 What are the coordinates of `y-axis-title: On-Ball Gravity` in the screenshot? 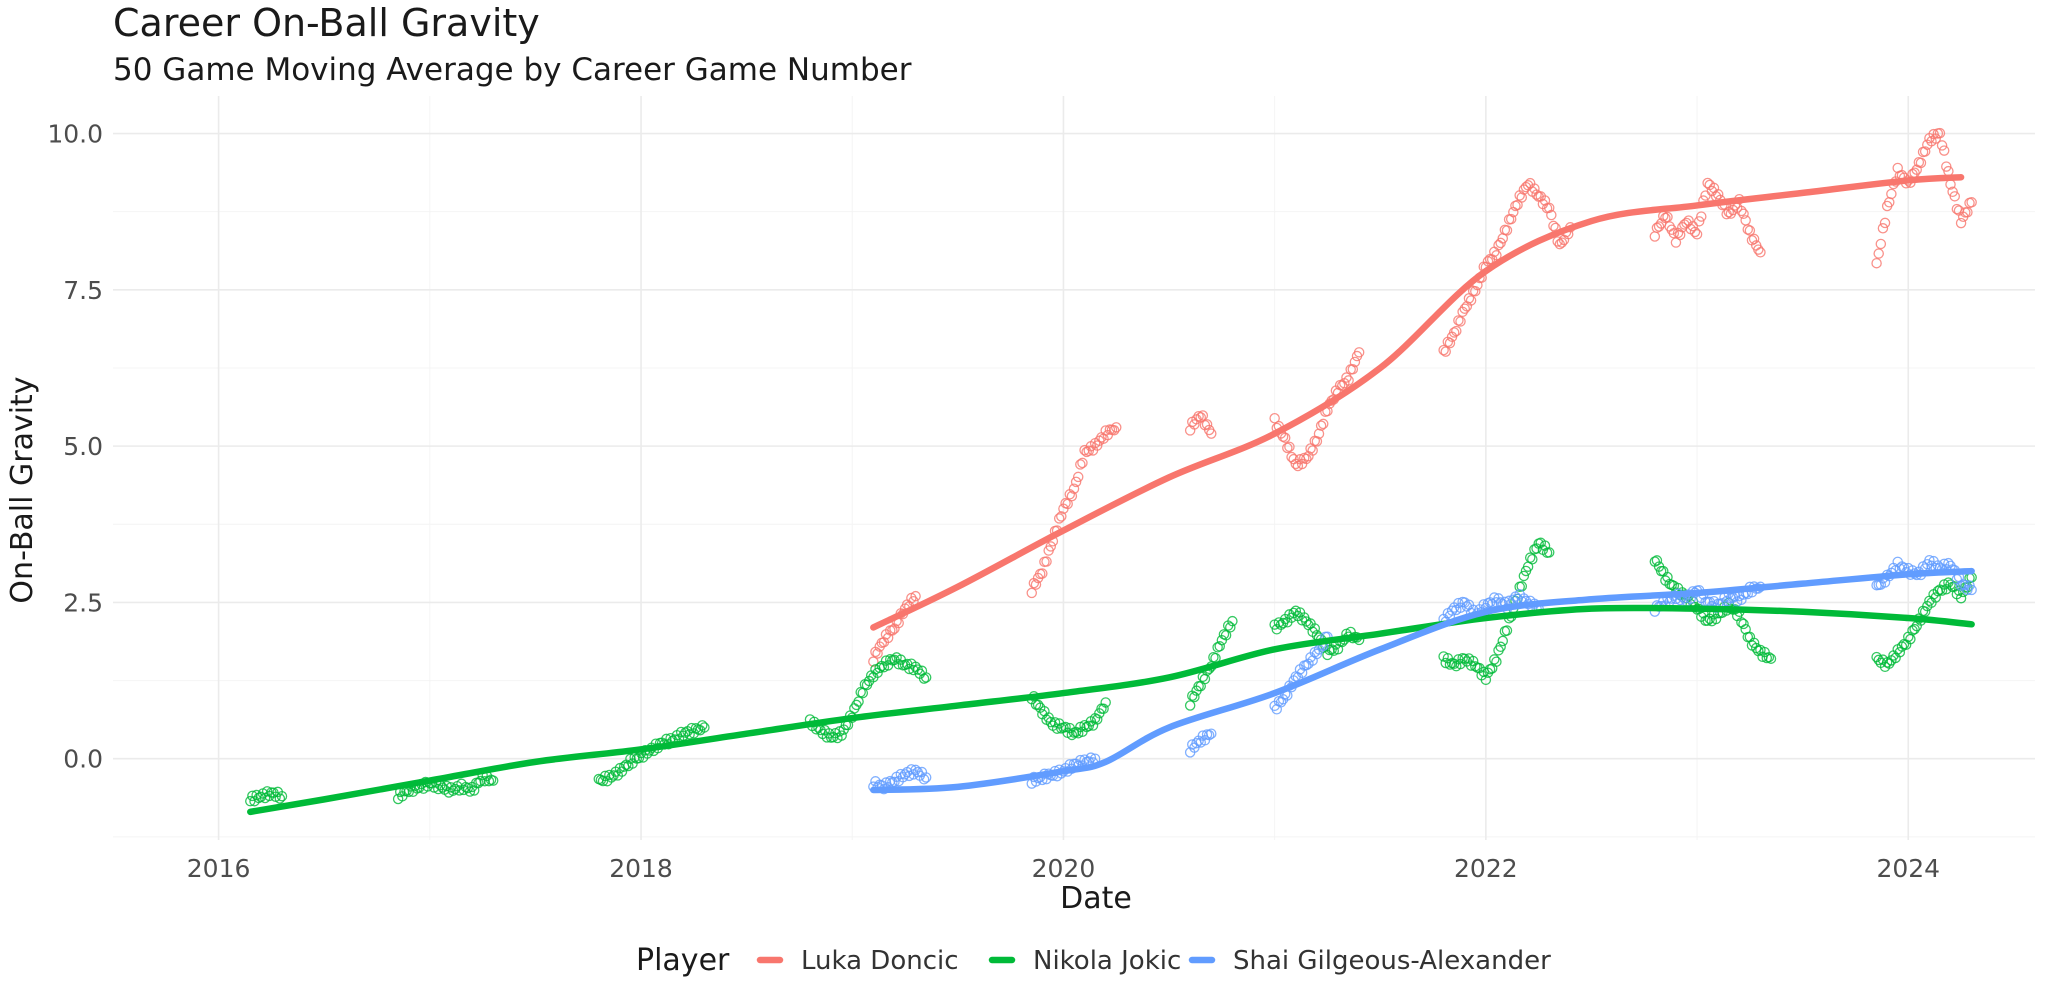 It's located at (22, 489).